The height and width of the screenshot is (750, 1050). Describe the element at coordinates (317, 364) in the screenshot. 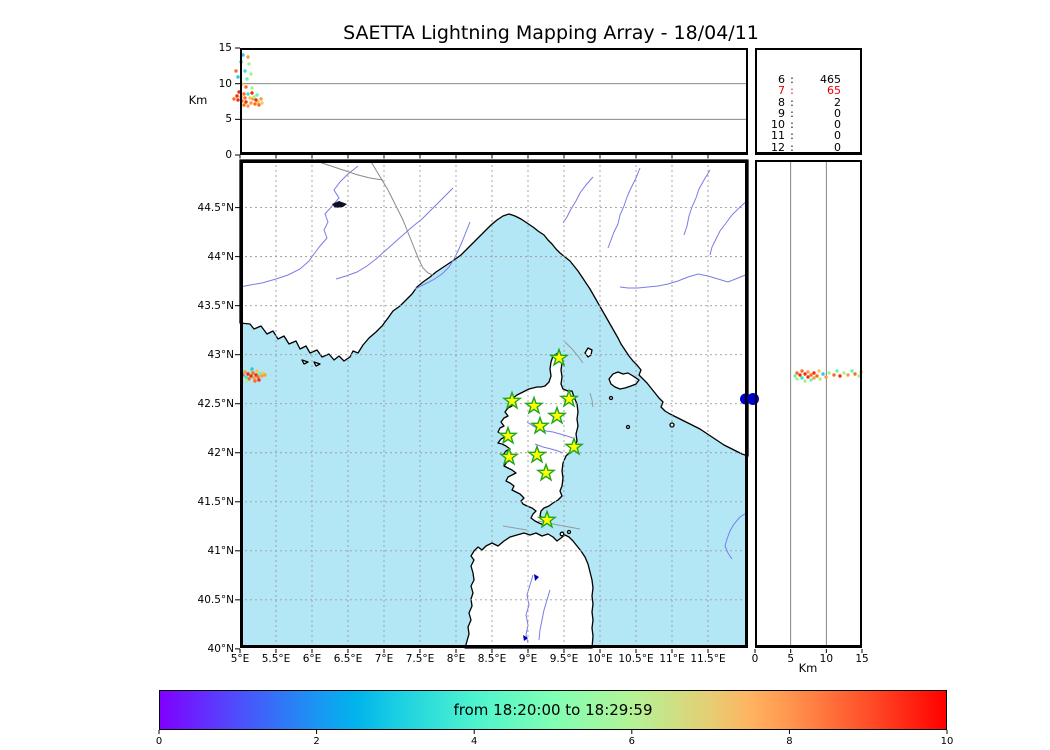

I see `islet-if` at that location.